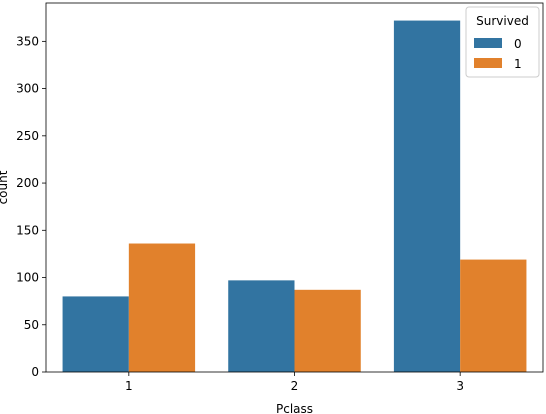 Image resolution: width=546 pixels, height=414 pixels. I want to click on y-tick-label: 200, so click(27, 183).